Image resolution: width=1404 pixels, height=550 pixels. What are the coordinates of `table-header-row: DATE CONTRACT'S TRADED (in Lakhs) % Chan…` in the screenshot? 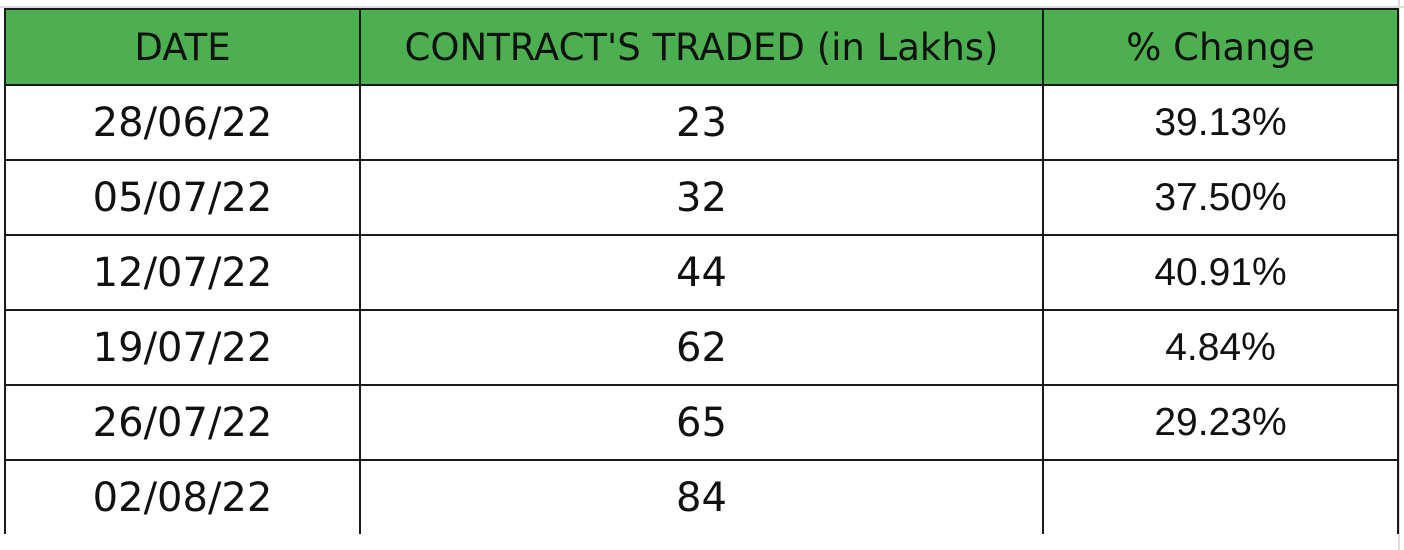 It's located at (701, 47).